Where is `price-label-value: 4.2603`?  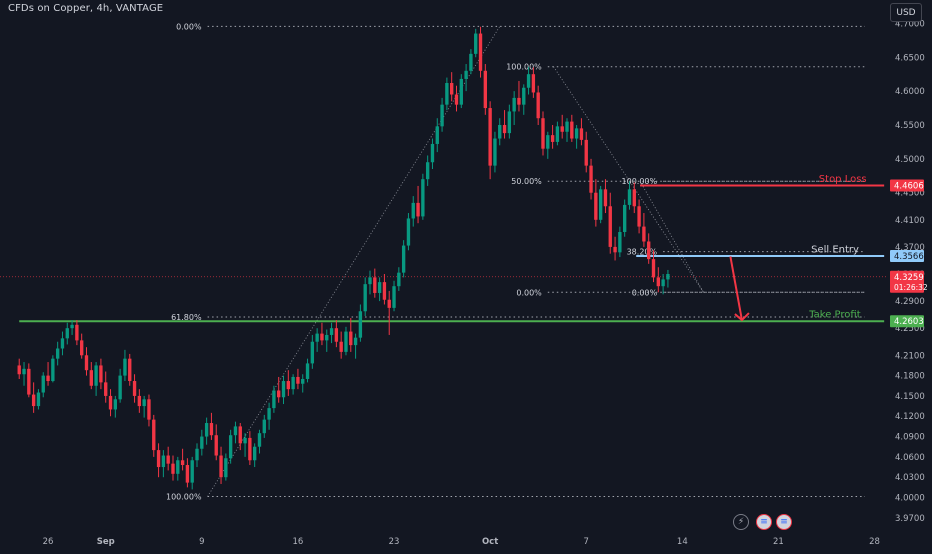
price-label-value: 4.2603 is located at coordinates (909, 322).